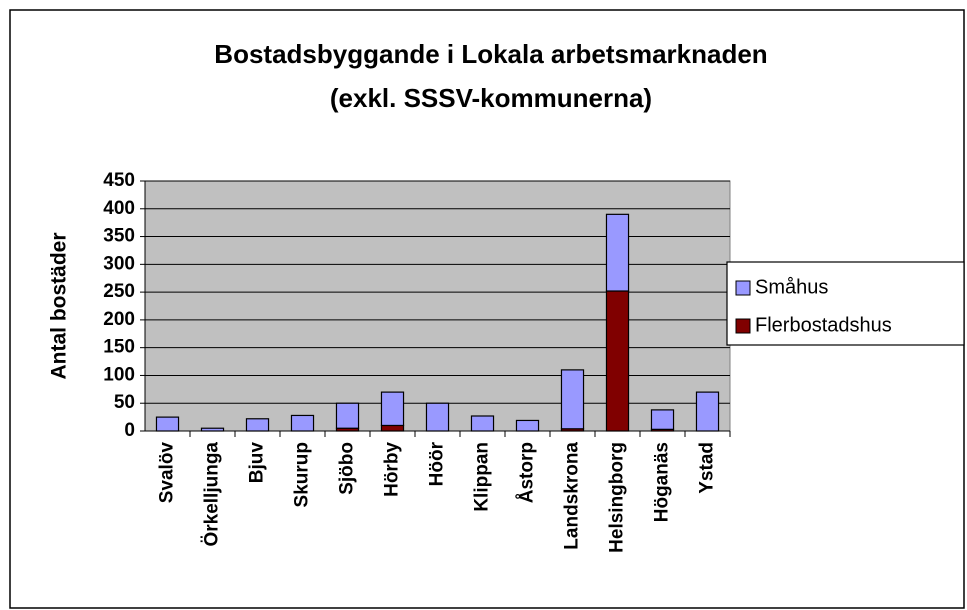  Describe the element at coordinates (212, 494) in the screenshot. I see `x-tick-label: Örkelljunga` at that location.